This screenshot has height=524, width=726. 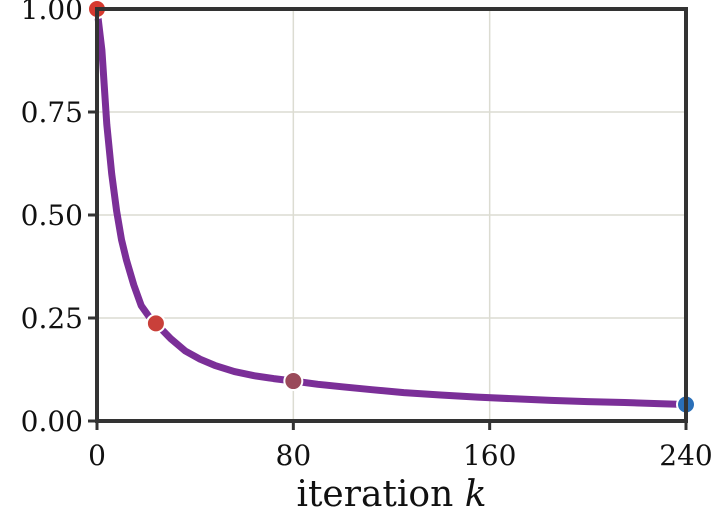 What do you see at coordinates (489, 455) in the screenshot?
I see `x-tick-label: 160` at bounding box center [489, 455].